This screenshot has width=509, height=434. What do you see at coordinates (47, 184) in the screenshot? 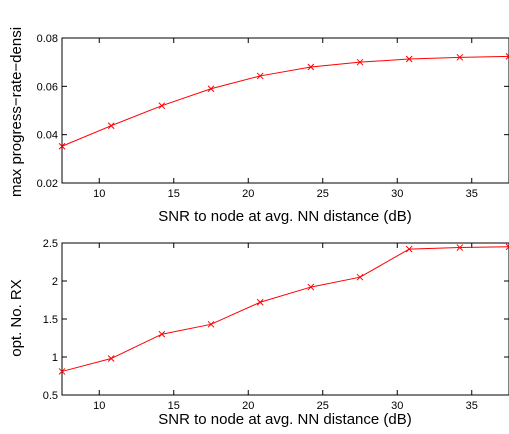
I see `y-tick-label: 0.02` at bounding box center [47, 184].